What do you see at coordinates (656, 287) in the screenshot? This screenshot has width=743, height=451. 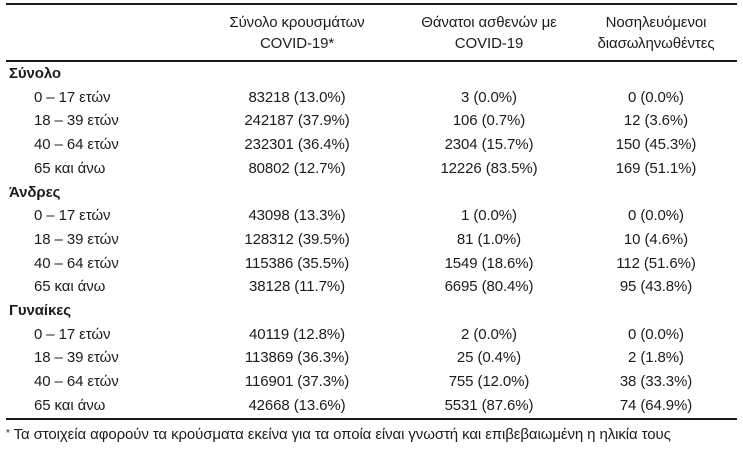 I see `intubated-cell: 95 (43.8%)` at bounding box center [656, 287].